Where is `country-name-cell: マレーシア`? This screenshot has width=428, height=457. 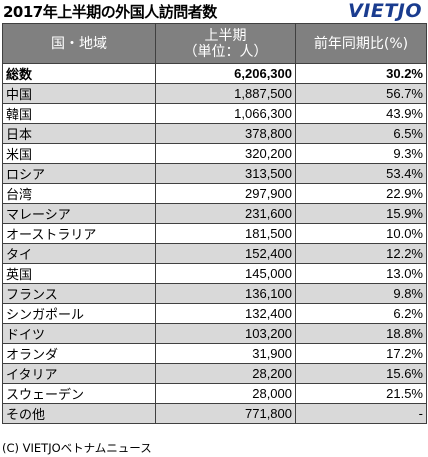
country-name-cell: マレーシア is located at coordinates (79, 213).